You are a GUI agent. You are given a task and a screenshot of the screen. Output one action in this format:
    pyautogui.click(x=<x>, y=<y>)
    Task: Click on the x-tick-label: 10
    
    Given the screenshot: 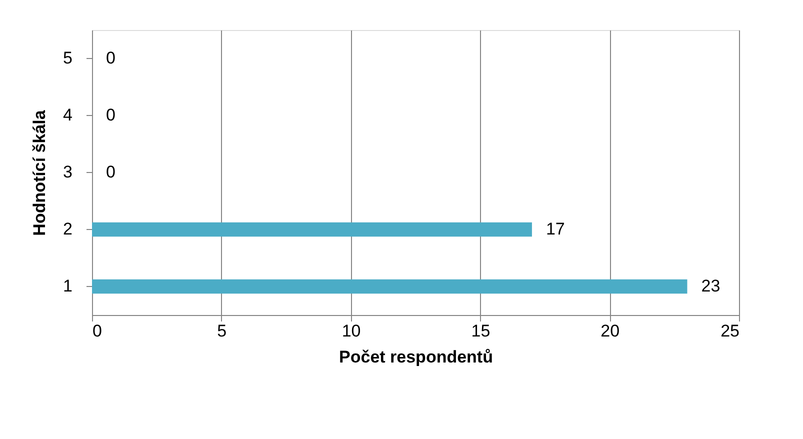 What is the action you would take?
    pyautogui.click(x=351, y=331)
    